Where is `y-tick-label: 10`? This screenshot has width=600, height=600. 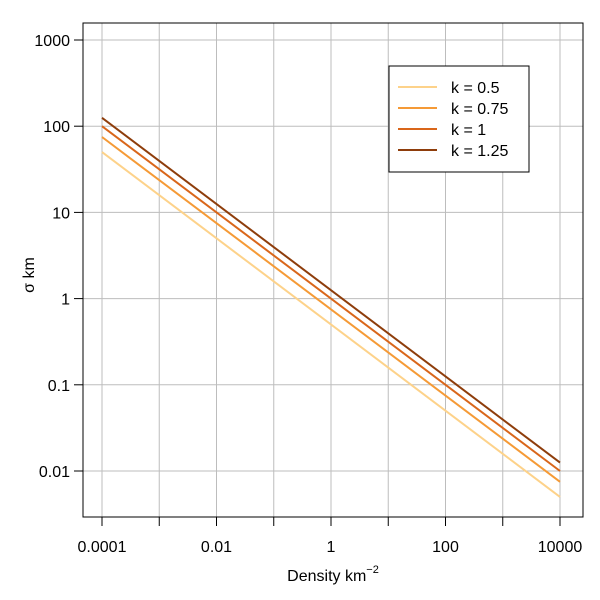 y-tick-label: 10 is located at coordinates (61, 213).